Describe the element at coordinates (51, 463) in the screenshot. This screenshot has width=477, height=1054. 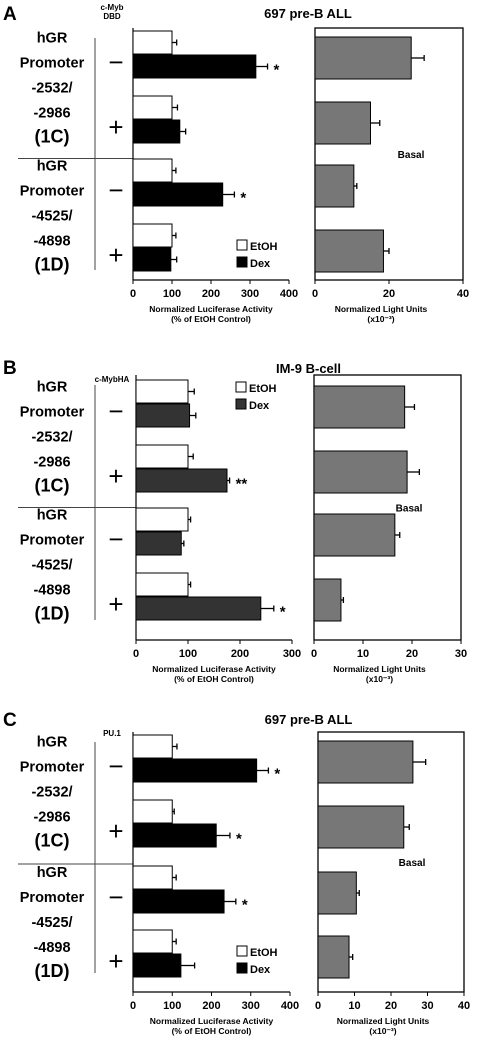
I see `panel-b-promoter-1-label: -2986` at that location.